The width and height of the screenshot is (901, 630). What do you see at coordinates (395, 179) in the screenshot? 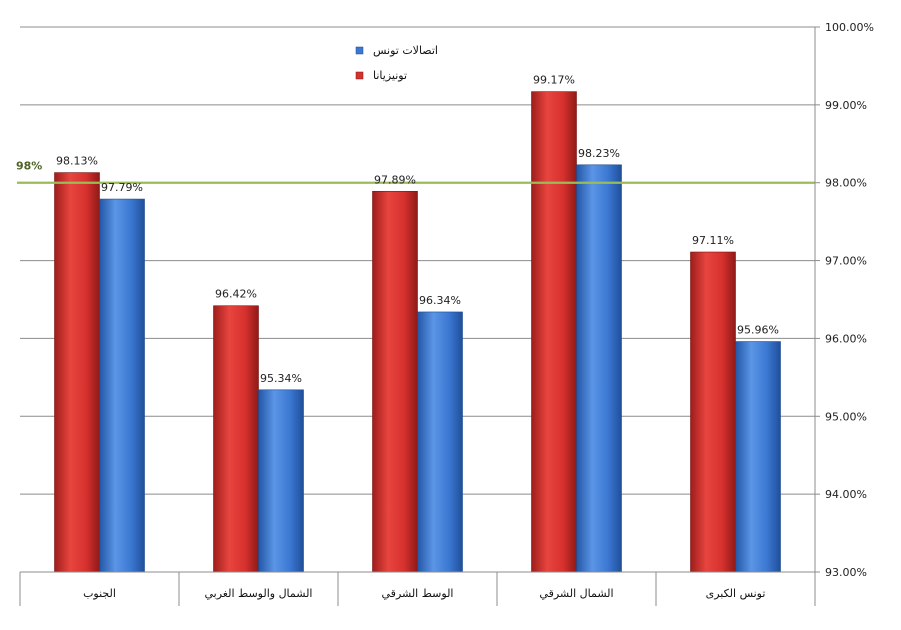
I see `data-label: 97.89%` at bounding box center [395, 179].